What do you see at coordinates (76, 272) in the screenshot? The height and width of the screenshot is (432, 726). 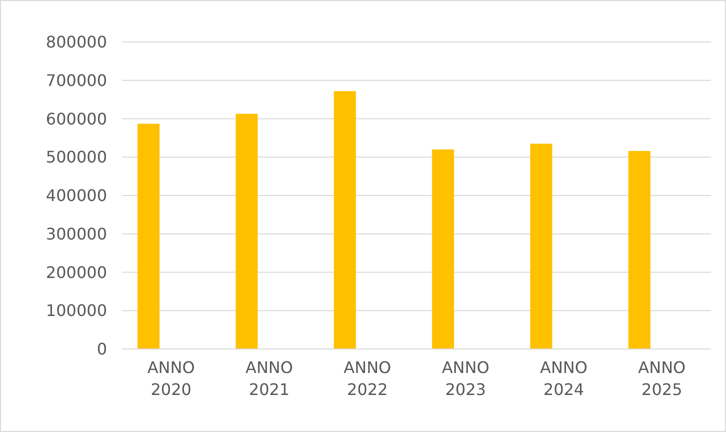 I see `y-tick-label: 200000` at bounding box center [76, 272].